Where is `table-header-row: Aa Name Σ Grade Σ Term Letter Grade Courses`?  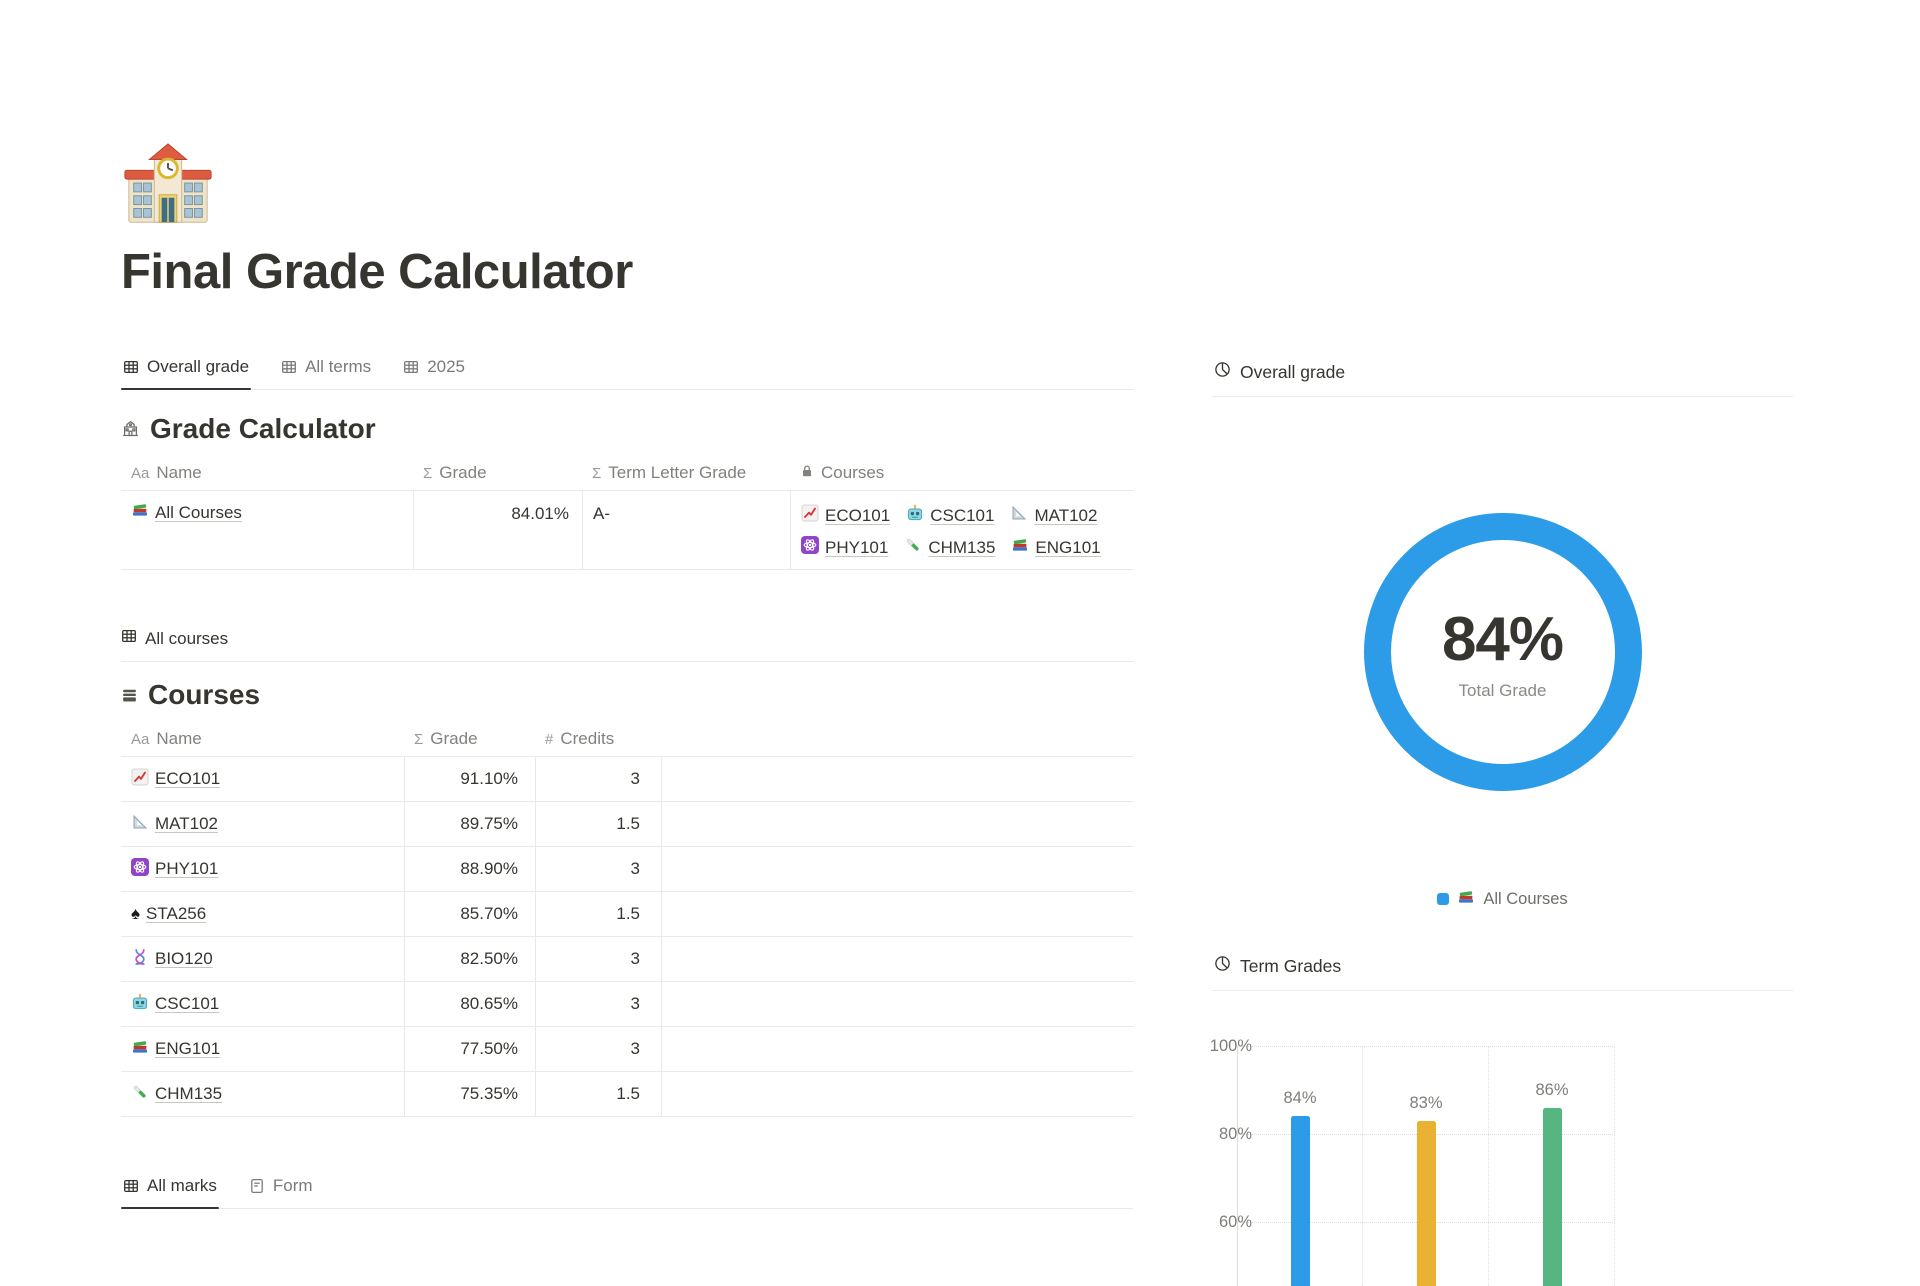
table-header-row: Aa Name Σ Grade Σ Term Letter Grade Courses is located at coordinates (627, 473).